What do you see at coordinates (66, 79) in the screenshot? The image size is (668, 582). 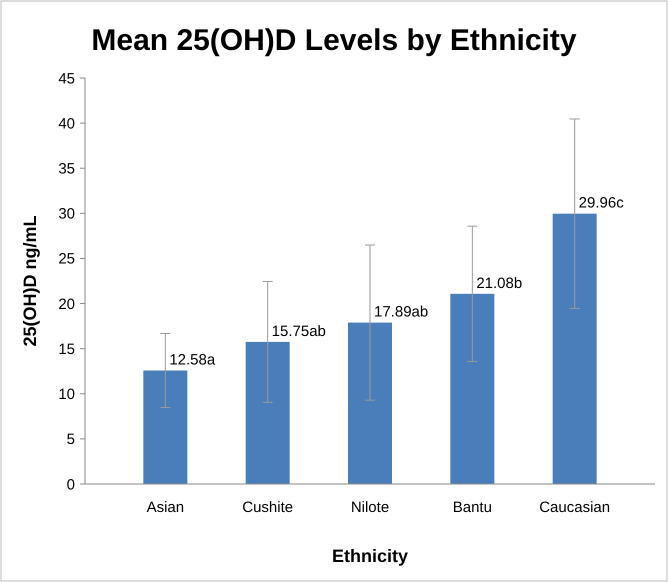 I see `y-tick-label: 45` at bounding box center [66, 79].